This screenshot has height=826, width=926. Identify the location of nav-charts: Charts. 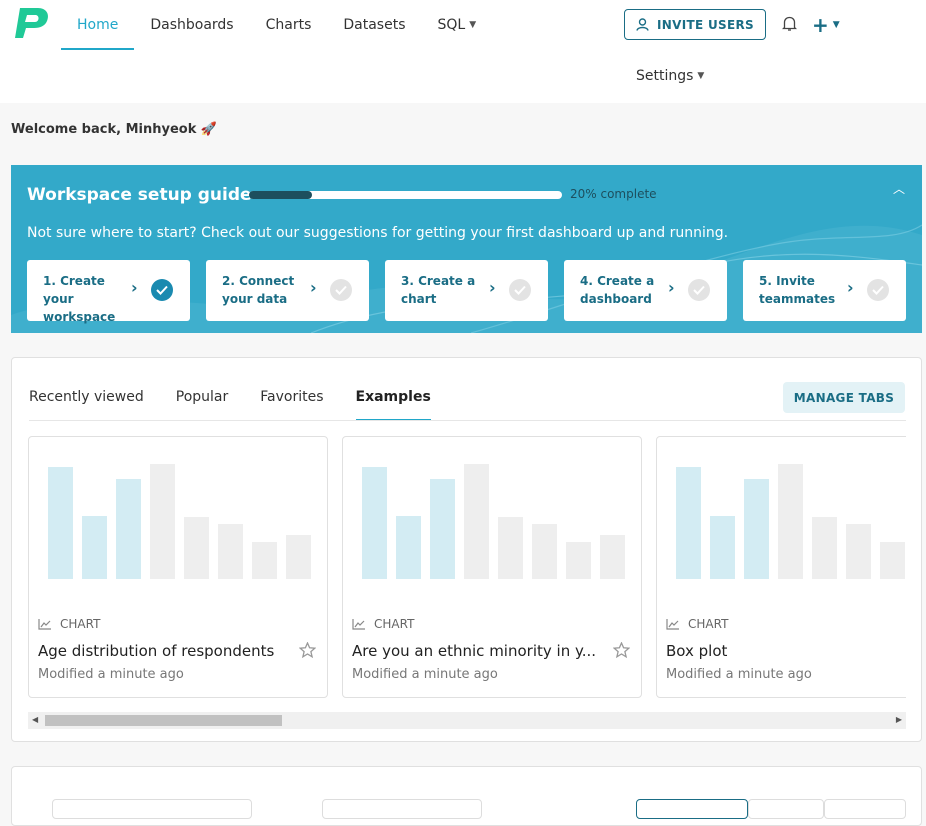
(289, 25).